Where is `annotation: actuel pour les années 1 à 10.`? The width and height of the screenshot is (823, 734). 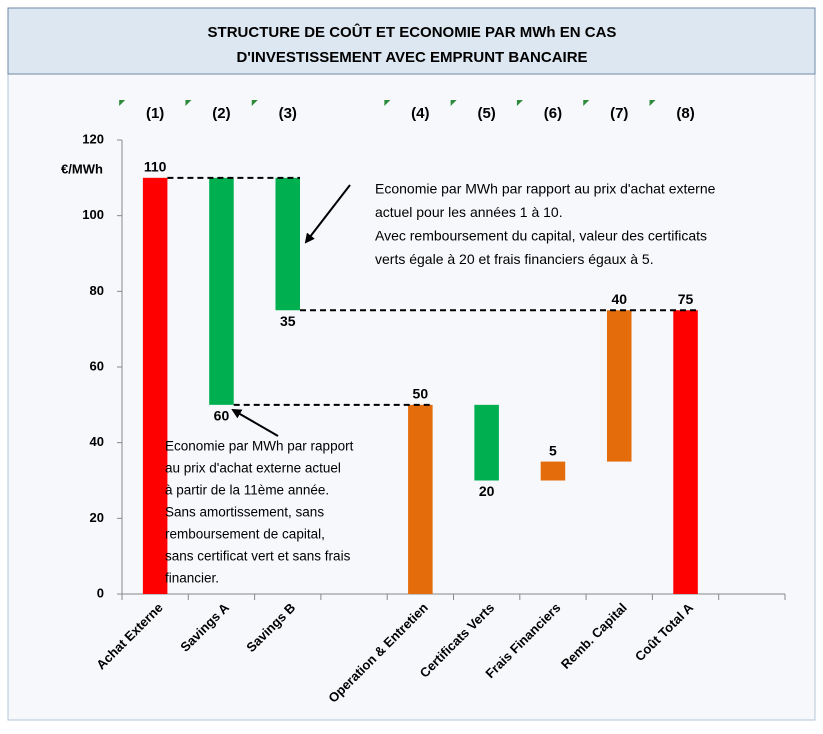 annotation: actuel pour les années 1 à 10. is located at coordinates (469, 212).